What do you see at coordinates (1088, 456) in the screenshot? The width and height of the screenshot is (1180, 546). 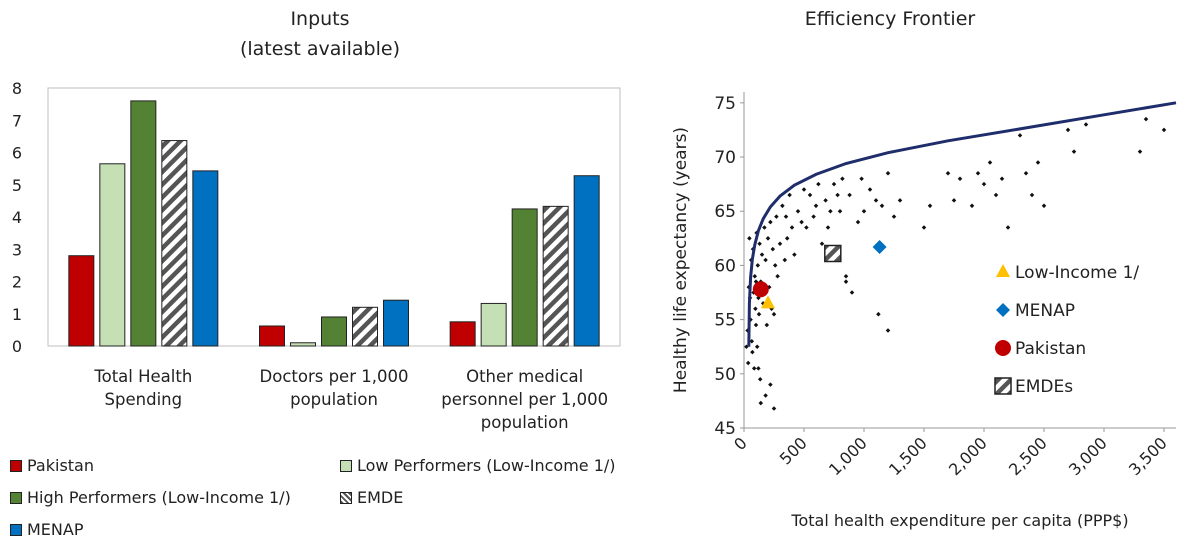 I see `x-tick-label: 3,000` at bounding box center [1088, 456].